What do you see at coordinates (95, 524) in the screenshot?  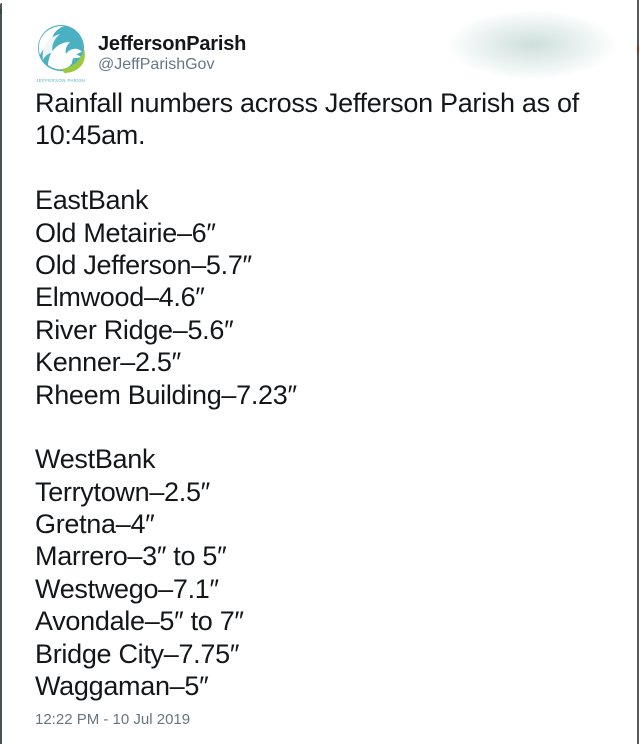 I see `tweet-body-line: Gretna–4″` at bounding box center [95, 524].